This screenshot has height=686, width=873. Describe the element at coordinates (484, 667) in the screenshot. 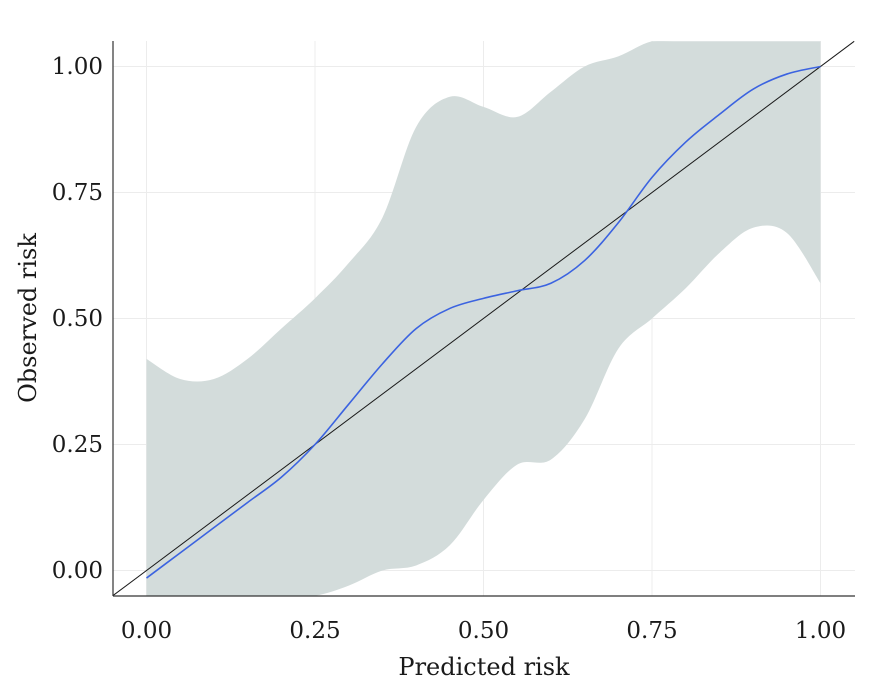

I see `x-axis-title: Predicted risk` at that location.